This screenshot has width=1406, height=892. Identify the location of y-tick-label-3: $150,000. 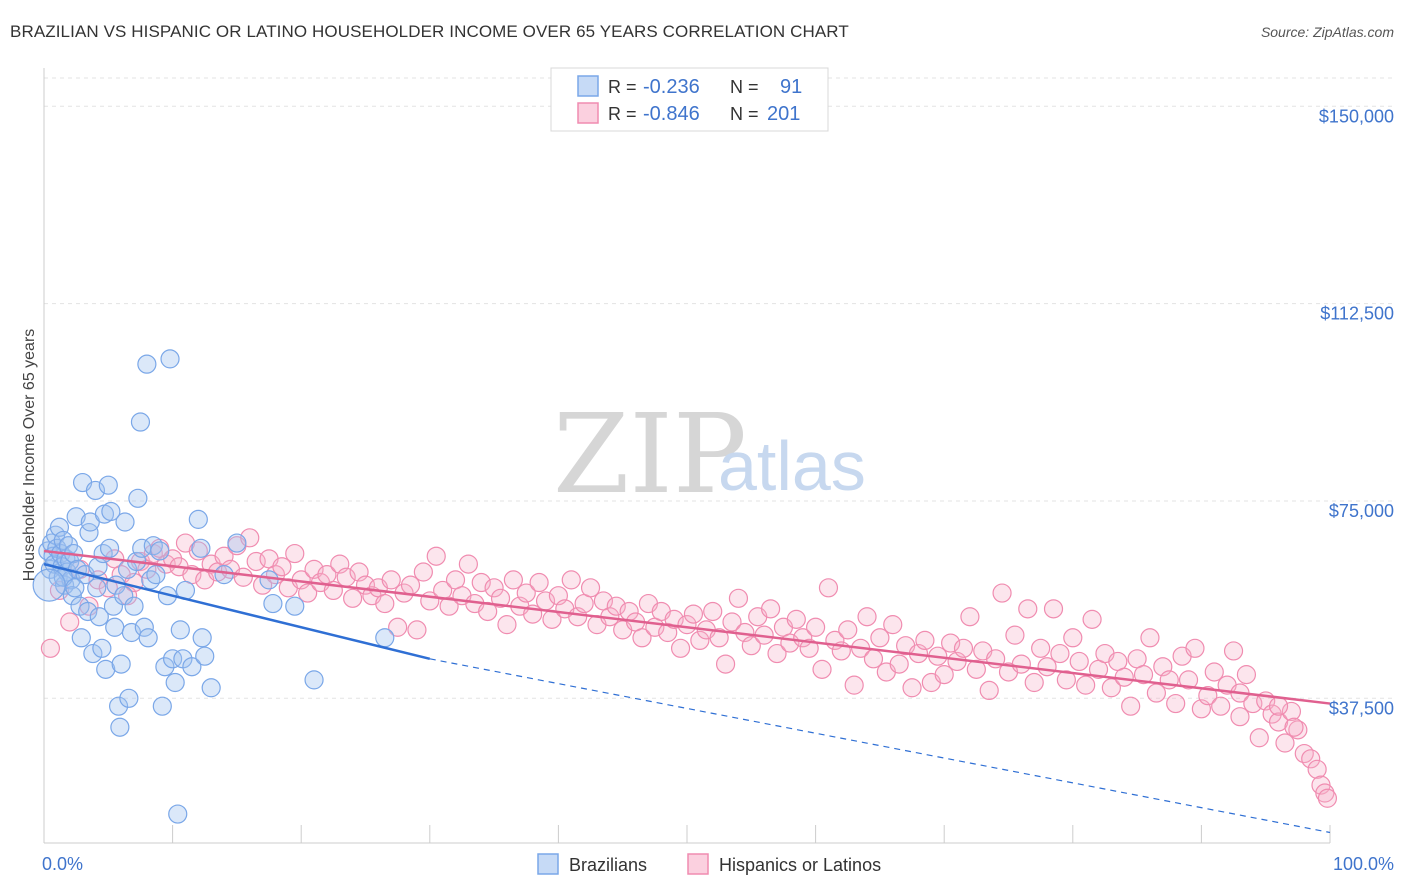
(1356, 116).